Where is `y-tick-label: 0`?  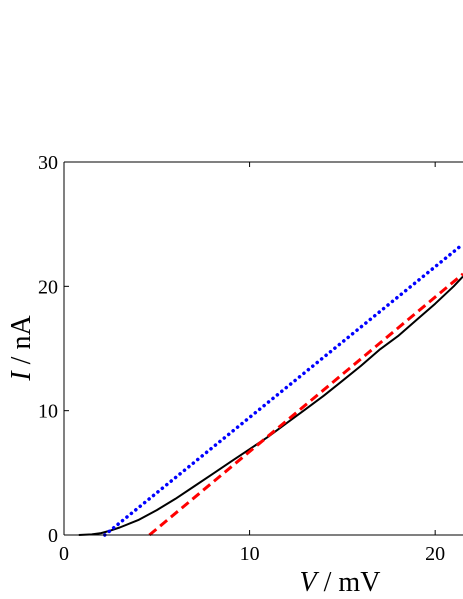 y-tick-label: 0 is located at coordinates (53, 536).